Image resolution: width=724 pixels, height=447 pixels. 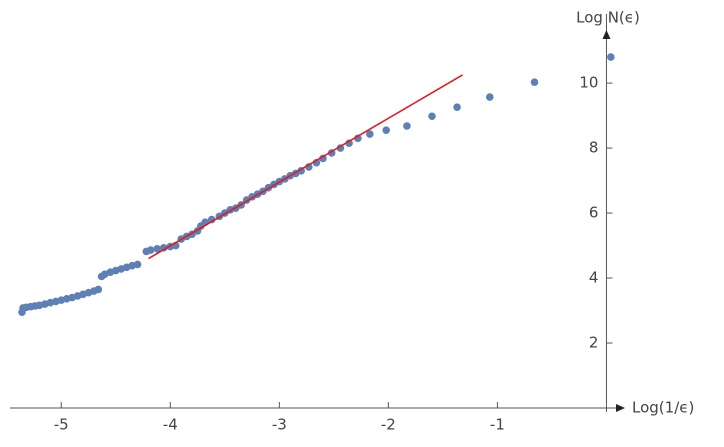 What do you see at coordinates (388, 425) in the screenshot?
I see `x-tick-label: -2` at bounding box center [388, 425].